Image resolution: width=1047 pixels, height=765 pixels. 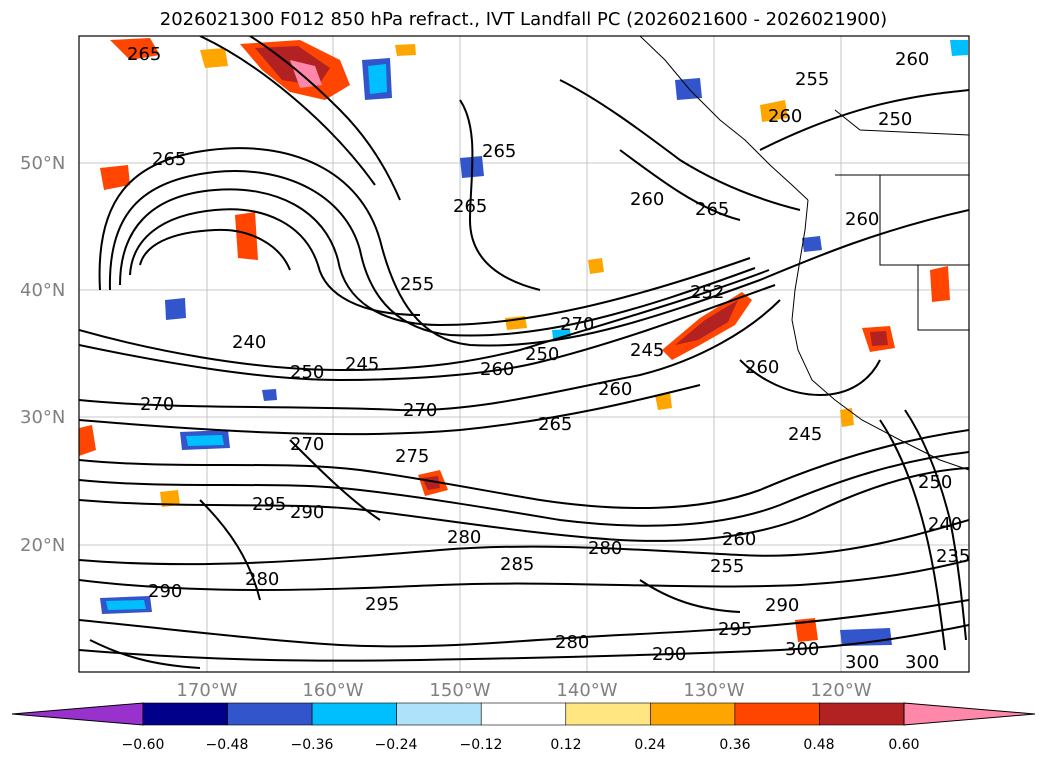 What do you see at coordinates (460, 690) in the screenshot?
I see `lon-label-150w: 150°W` at bounding box center [460, 690].